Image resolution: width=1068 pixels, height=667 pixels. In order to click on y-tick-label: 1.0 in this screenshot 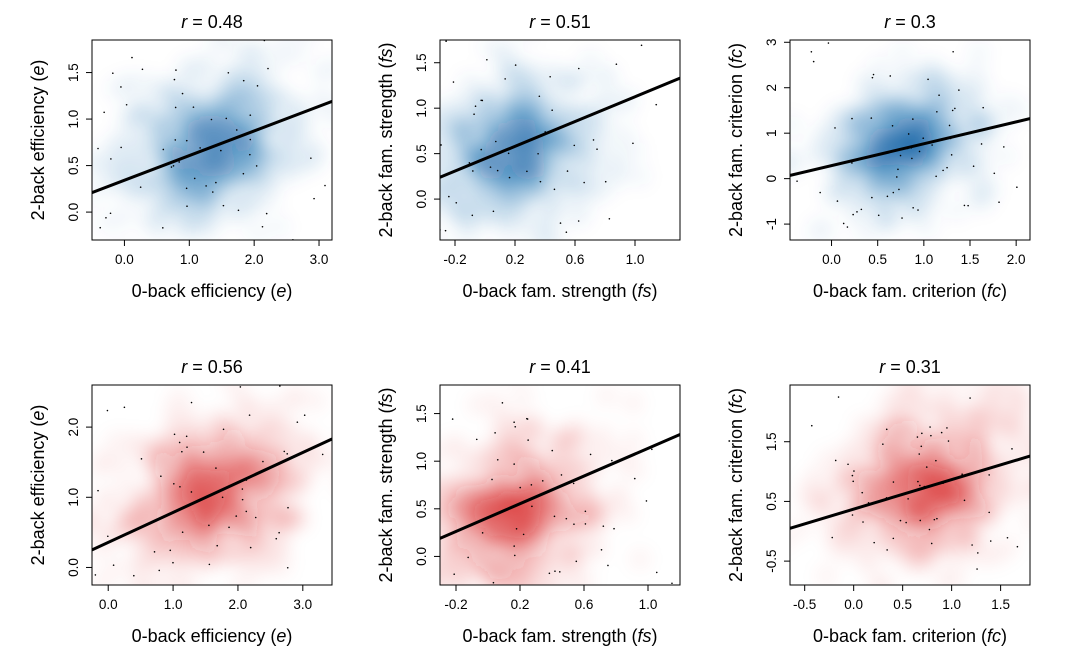, I will do `click(73, 497)`.